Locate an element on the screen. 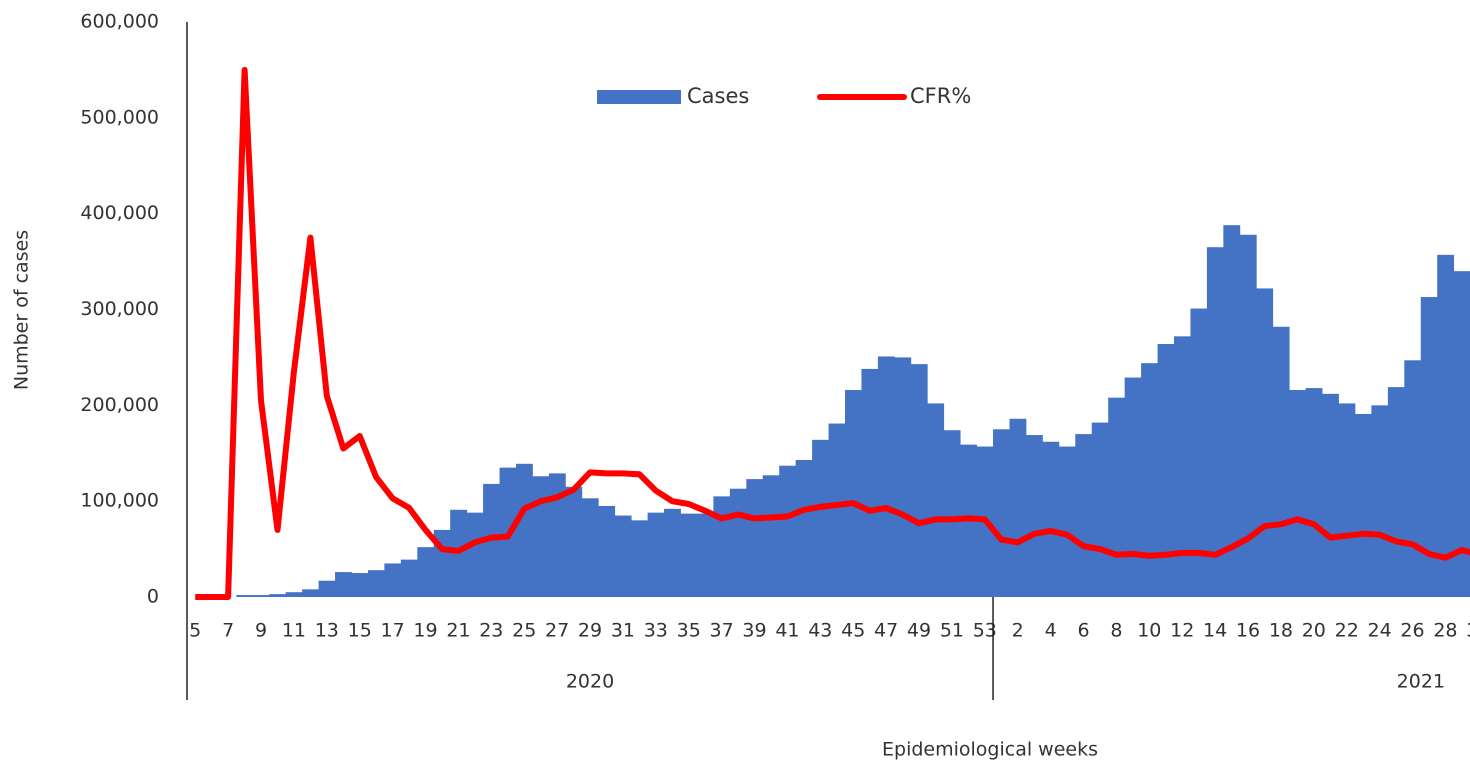  x-tick-label: 8 is located at coordinates (1116, 631).